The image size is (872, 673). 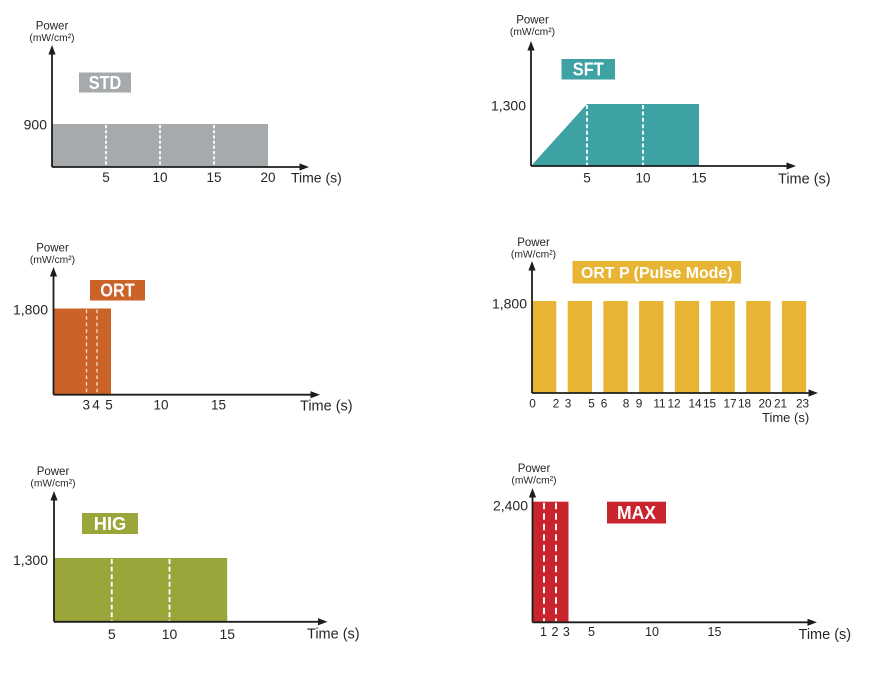 What do you see at coordinates (729, 404) in the screenshot?
I see `svg-text: 17` at bounding box center [729, 404].